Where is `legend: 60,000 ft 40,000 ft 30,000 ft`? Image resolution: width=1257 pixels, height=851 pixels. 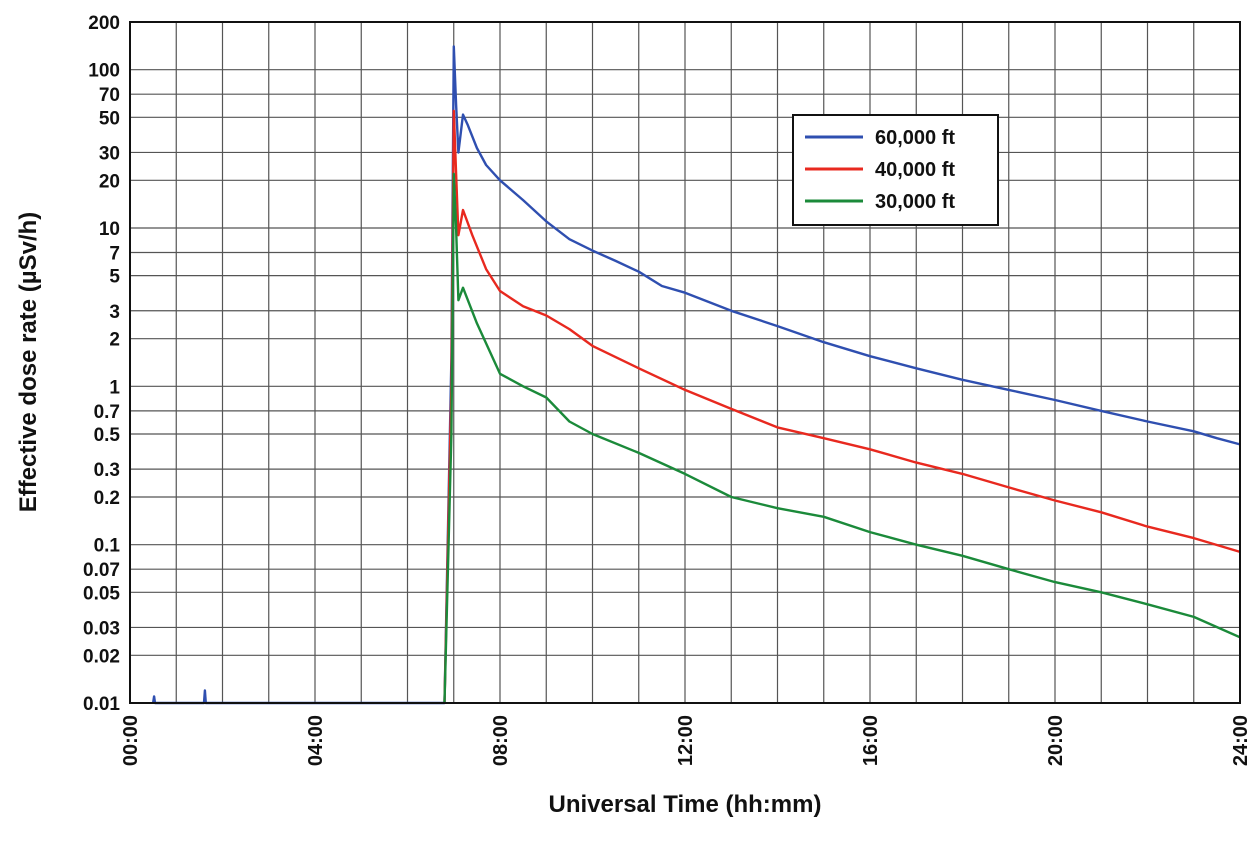
legend: 60,000 ft 40,000 ft 30,000 ft is located at coordinates (895, 170).